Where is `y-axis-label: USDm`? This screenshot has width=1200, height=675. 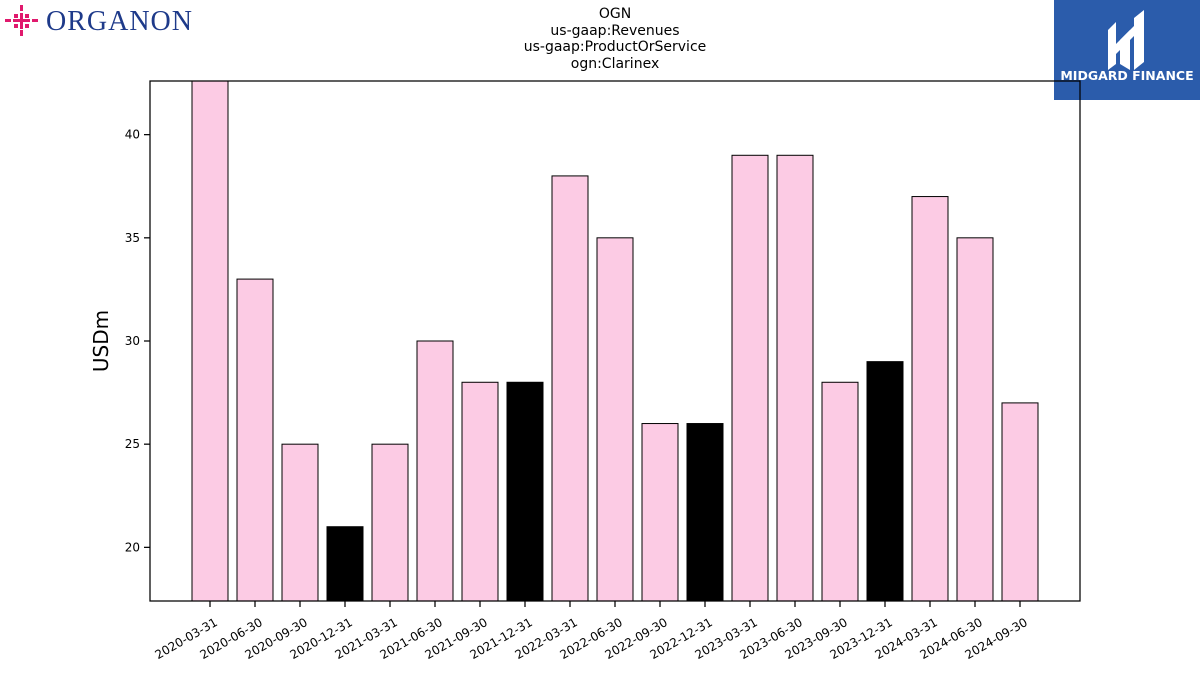 y-axis-label: USDm is located at coordinates (101, 341).